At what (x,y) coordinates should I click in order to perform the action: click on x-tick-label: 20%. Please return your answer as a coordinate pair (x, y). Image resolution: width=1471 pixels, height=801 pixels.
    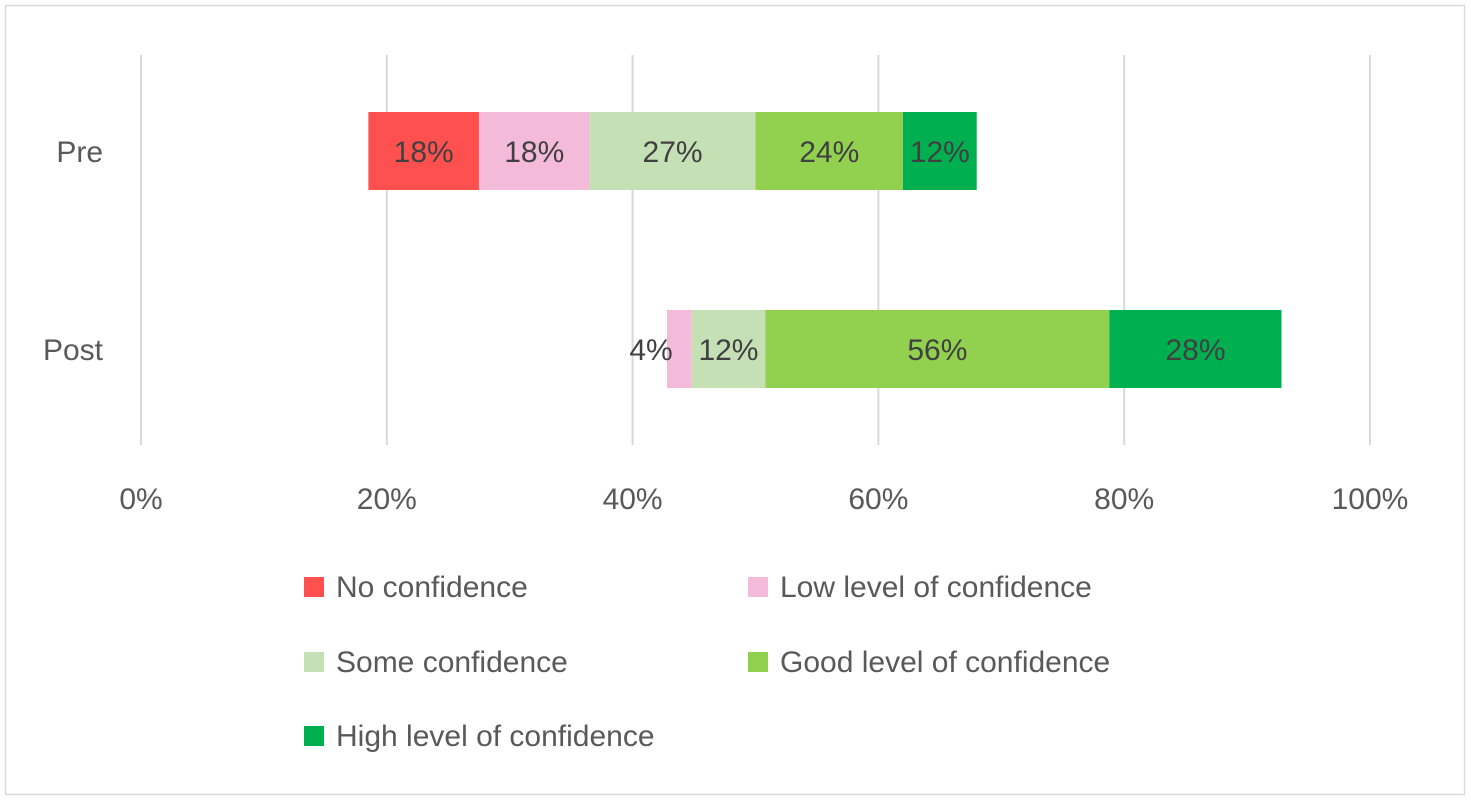
    Looking at the image, I should click on (387, 499).